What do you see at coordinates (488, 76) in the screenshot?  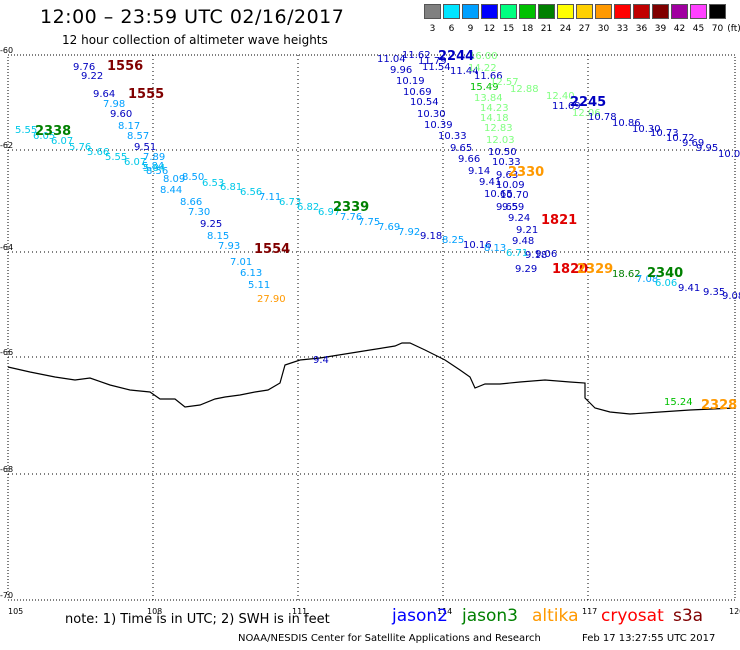 I see `swh-value: 11.66` at bounding box center [488, 76].